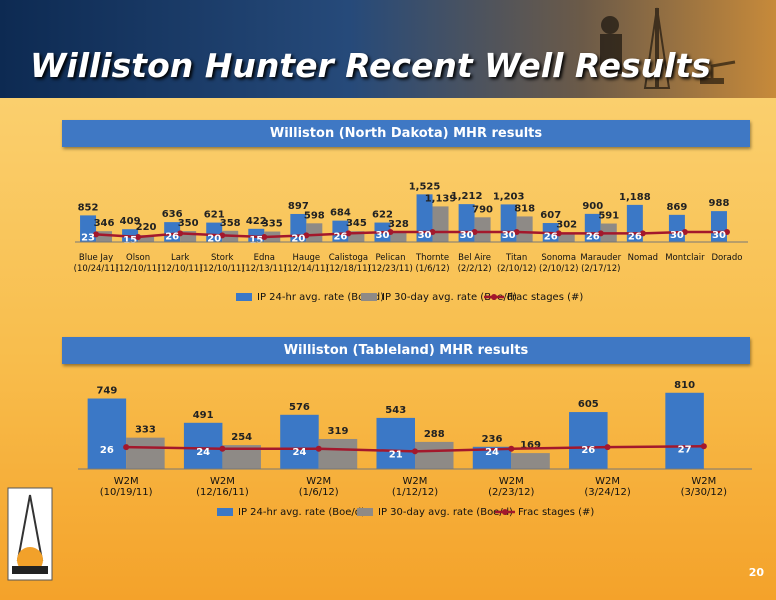  Describe the element at coordinates (138, 263) in the screenshot. I see `x-tick-label: Olson (12/10/11)` at that location.